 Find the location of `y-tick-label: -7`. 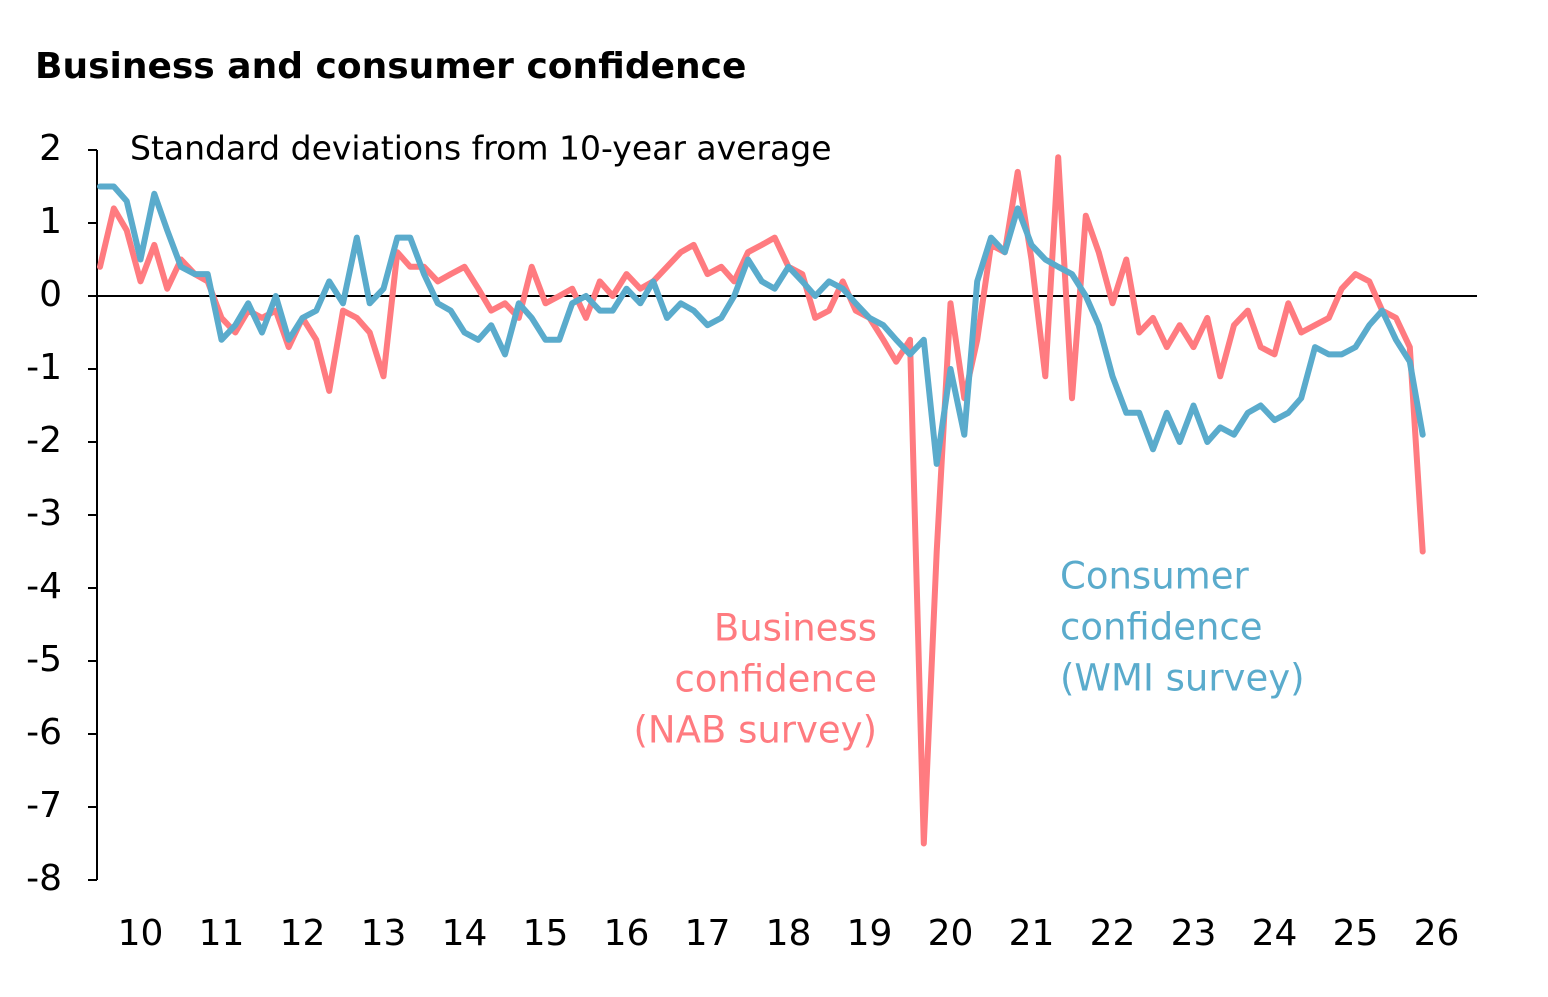

y-tick-label: -7 is located at coordinates (44, 805).